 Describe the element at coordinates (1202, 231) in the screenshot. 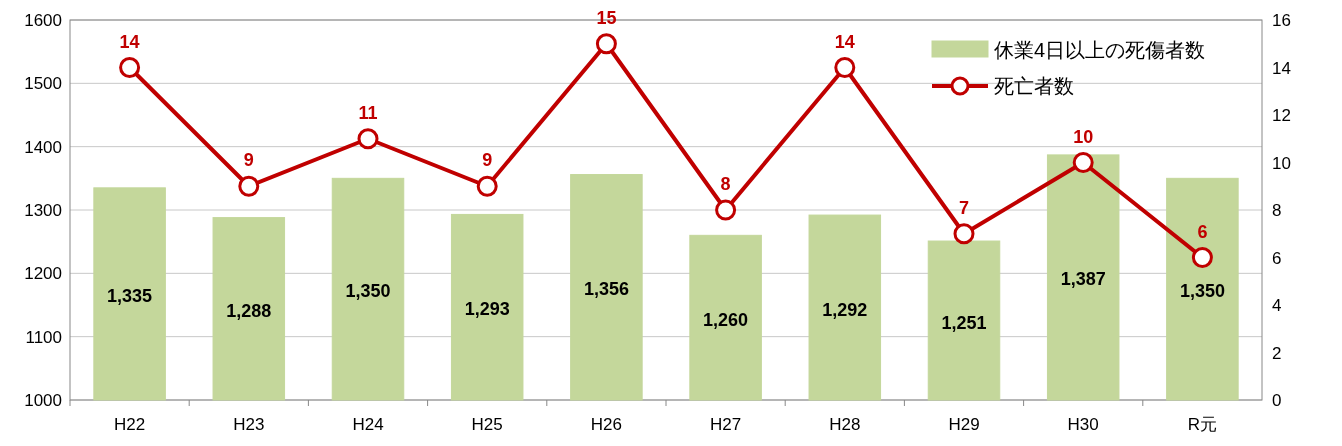

I see `data-label: 6` at that location.